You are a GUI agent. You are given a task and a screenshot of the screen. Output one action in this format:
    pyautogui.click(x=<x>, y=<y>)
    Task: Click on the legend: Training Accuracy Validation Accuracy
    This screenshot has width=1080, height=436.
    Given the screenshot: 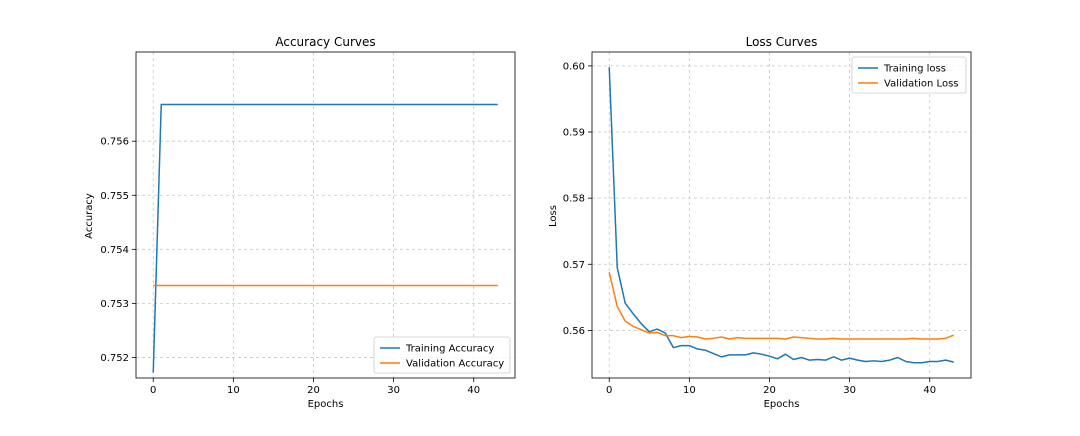 What is the action you would take?
    pyautogui.click(x=442, y=355)
    